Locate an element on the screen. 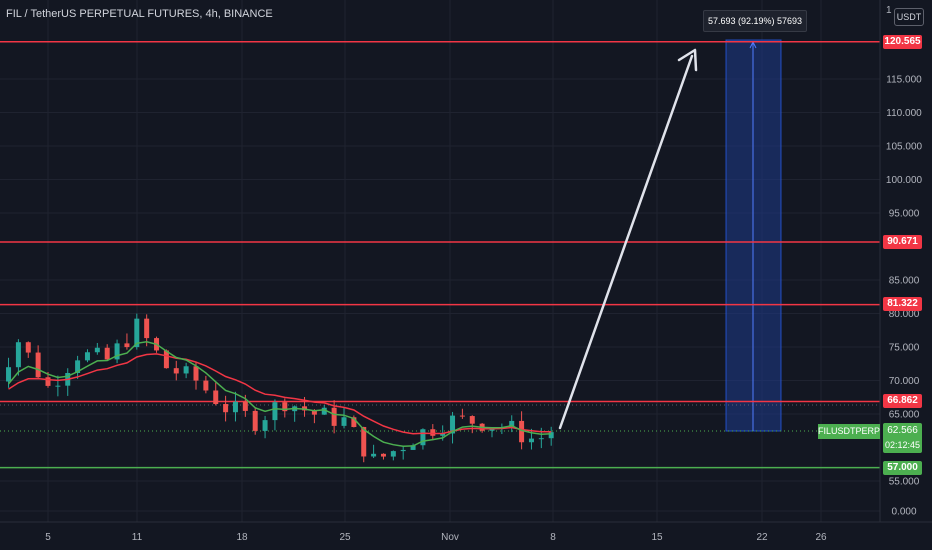 The height and width of the screenshot is (550, 932). time-tick-label: 5 is located at coordinates (48, 537).